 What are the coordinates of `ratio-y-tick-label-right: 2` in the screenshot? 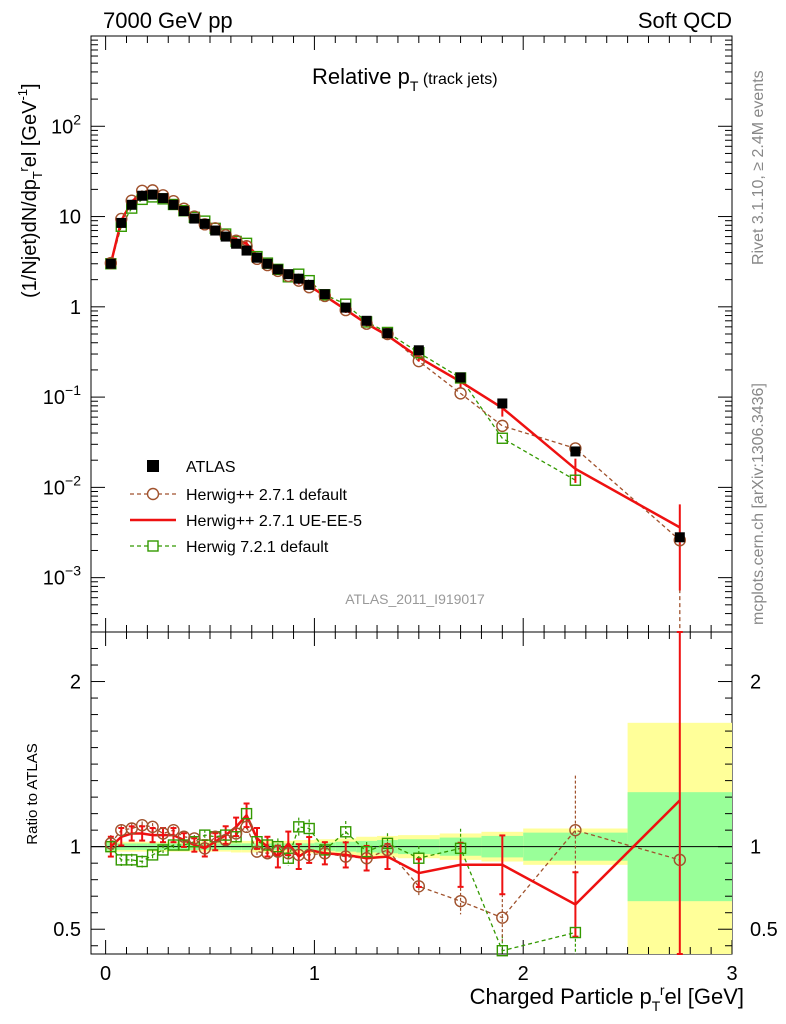 It's located at (755, 683).